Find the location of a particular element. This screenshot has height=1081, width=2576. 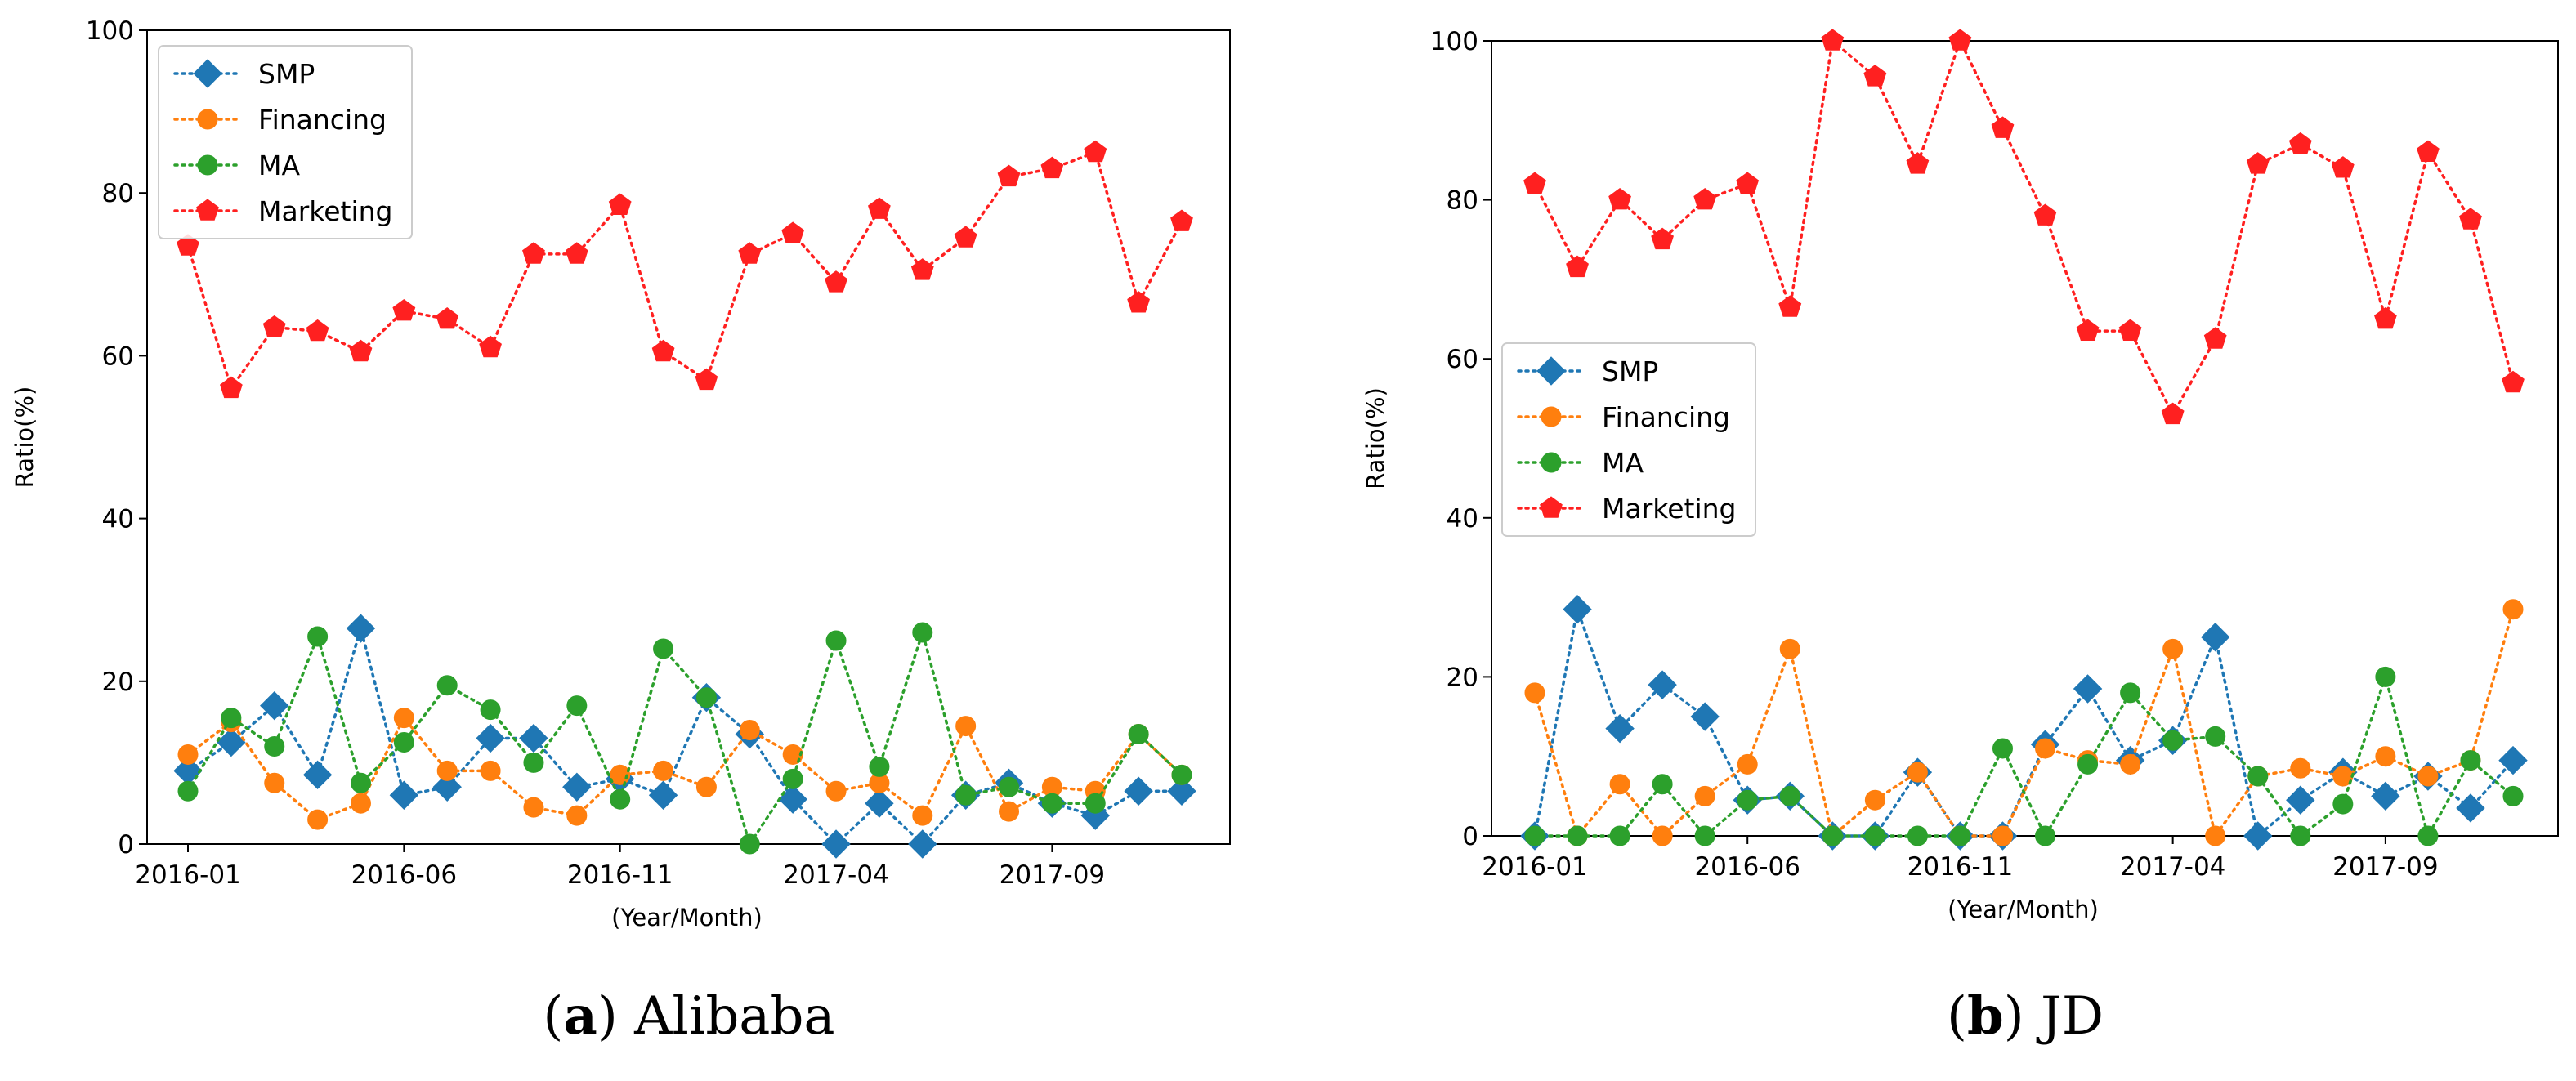

y-tick-label: 60 is located at coordinates (118, 356).